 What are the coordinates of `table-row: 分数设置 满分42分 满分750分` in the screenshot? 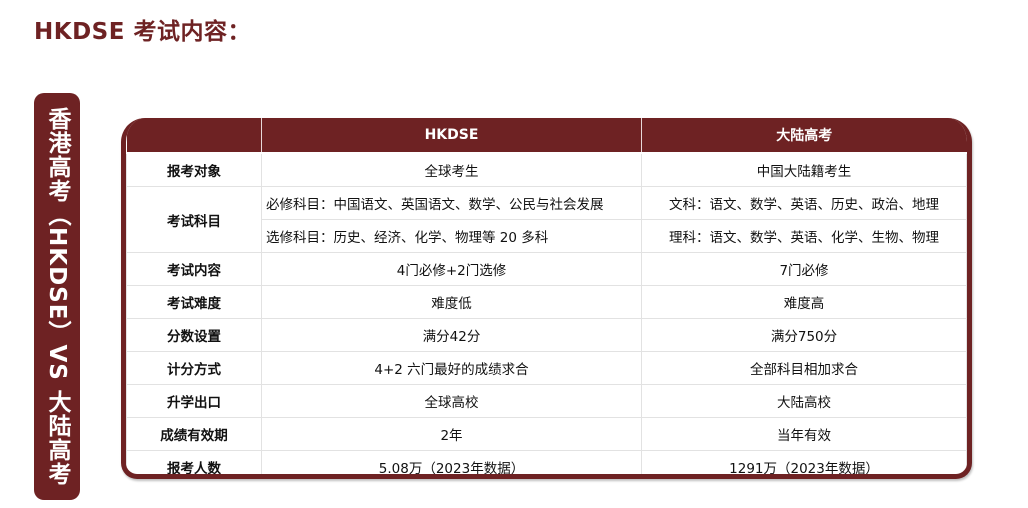 It's located at (546, 335).